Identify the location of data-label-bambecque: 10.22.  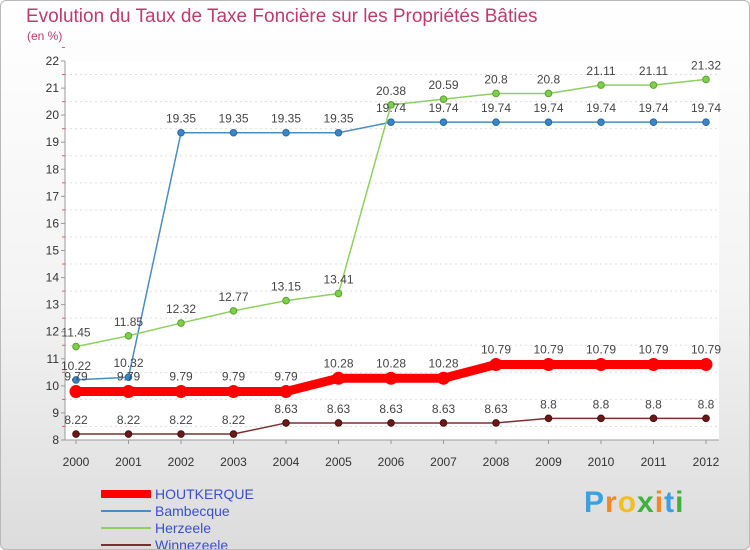
(76, 366).